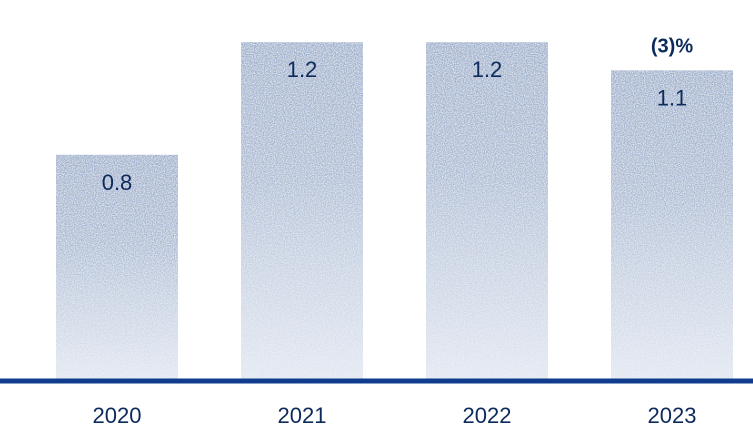  I want to click on bar-2023, so click(672, 225).